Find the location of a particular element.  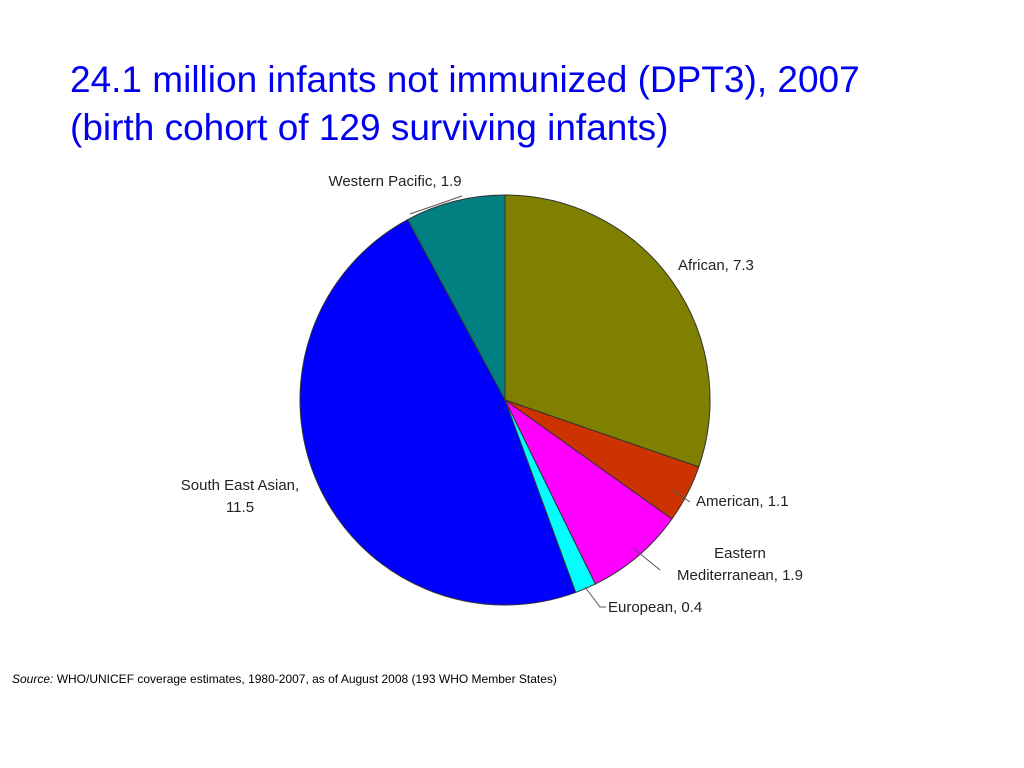

pie-slice-african is located at coordinates (607, 331).